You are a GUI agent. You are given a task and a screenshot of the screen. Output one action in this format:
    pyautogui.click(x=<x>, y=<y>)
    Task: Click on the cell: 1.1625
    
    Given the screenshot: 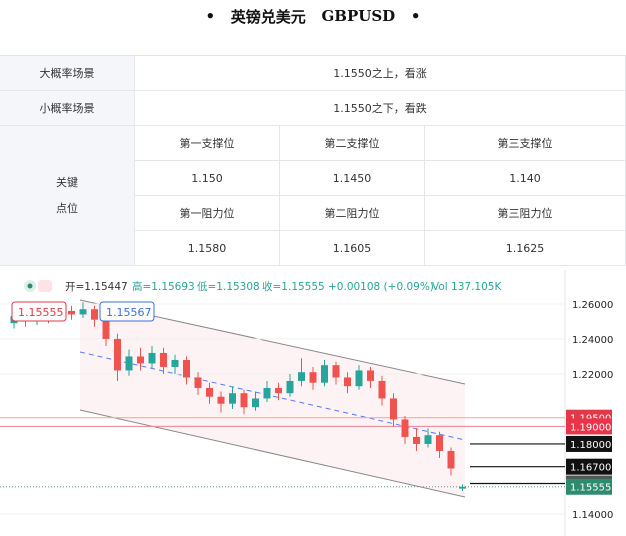 What is the action you would take?
    pyautogui.click(x=525, y=248)
    